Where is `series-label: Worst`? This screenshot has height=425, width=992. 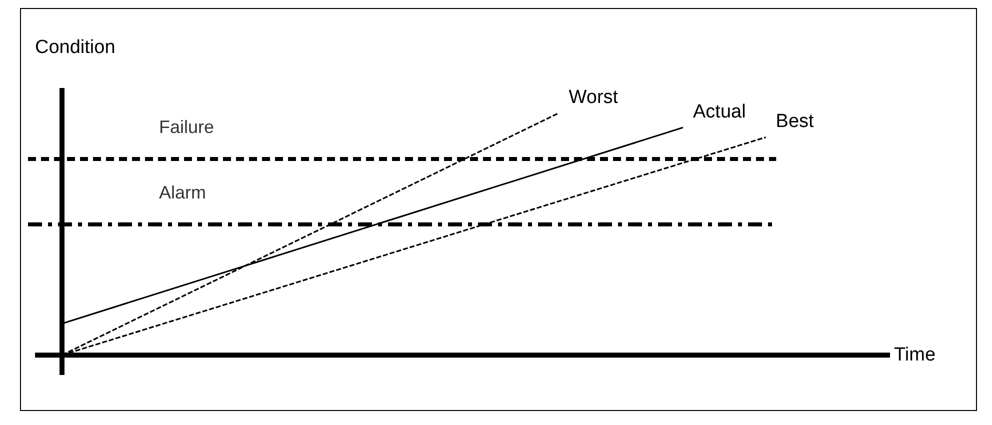
series-label: Worst is located at coordinates (593, 97).